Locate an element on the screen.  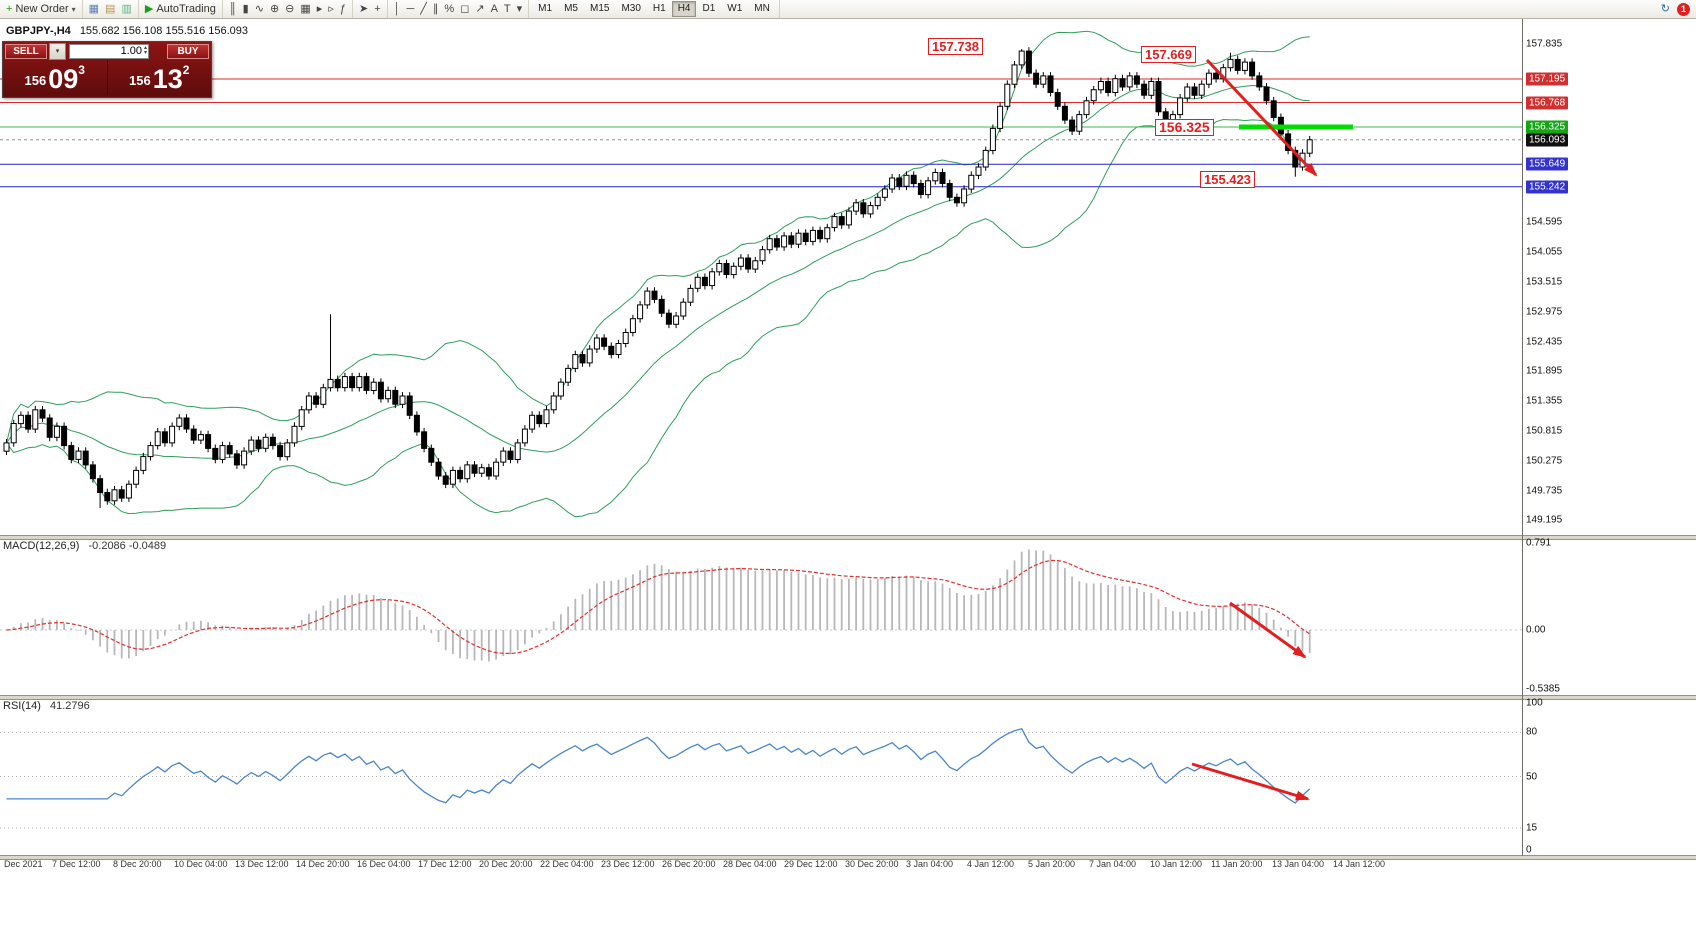
shapes-button: ◻ is located at coordinates (464, 9).